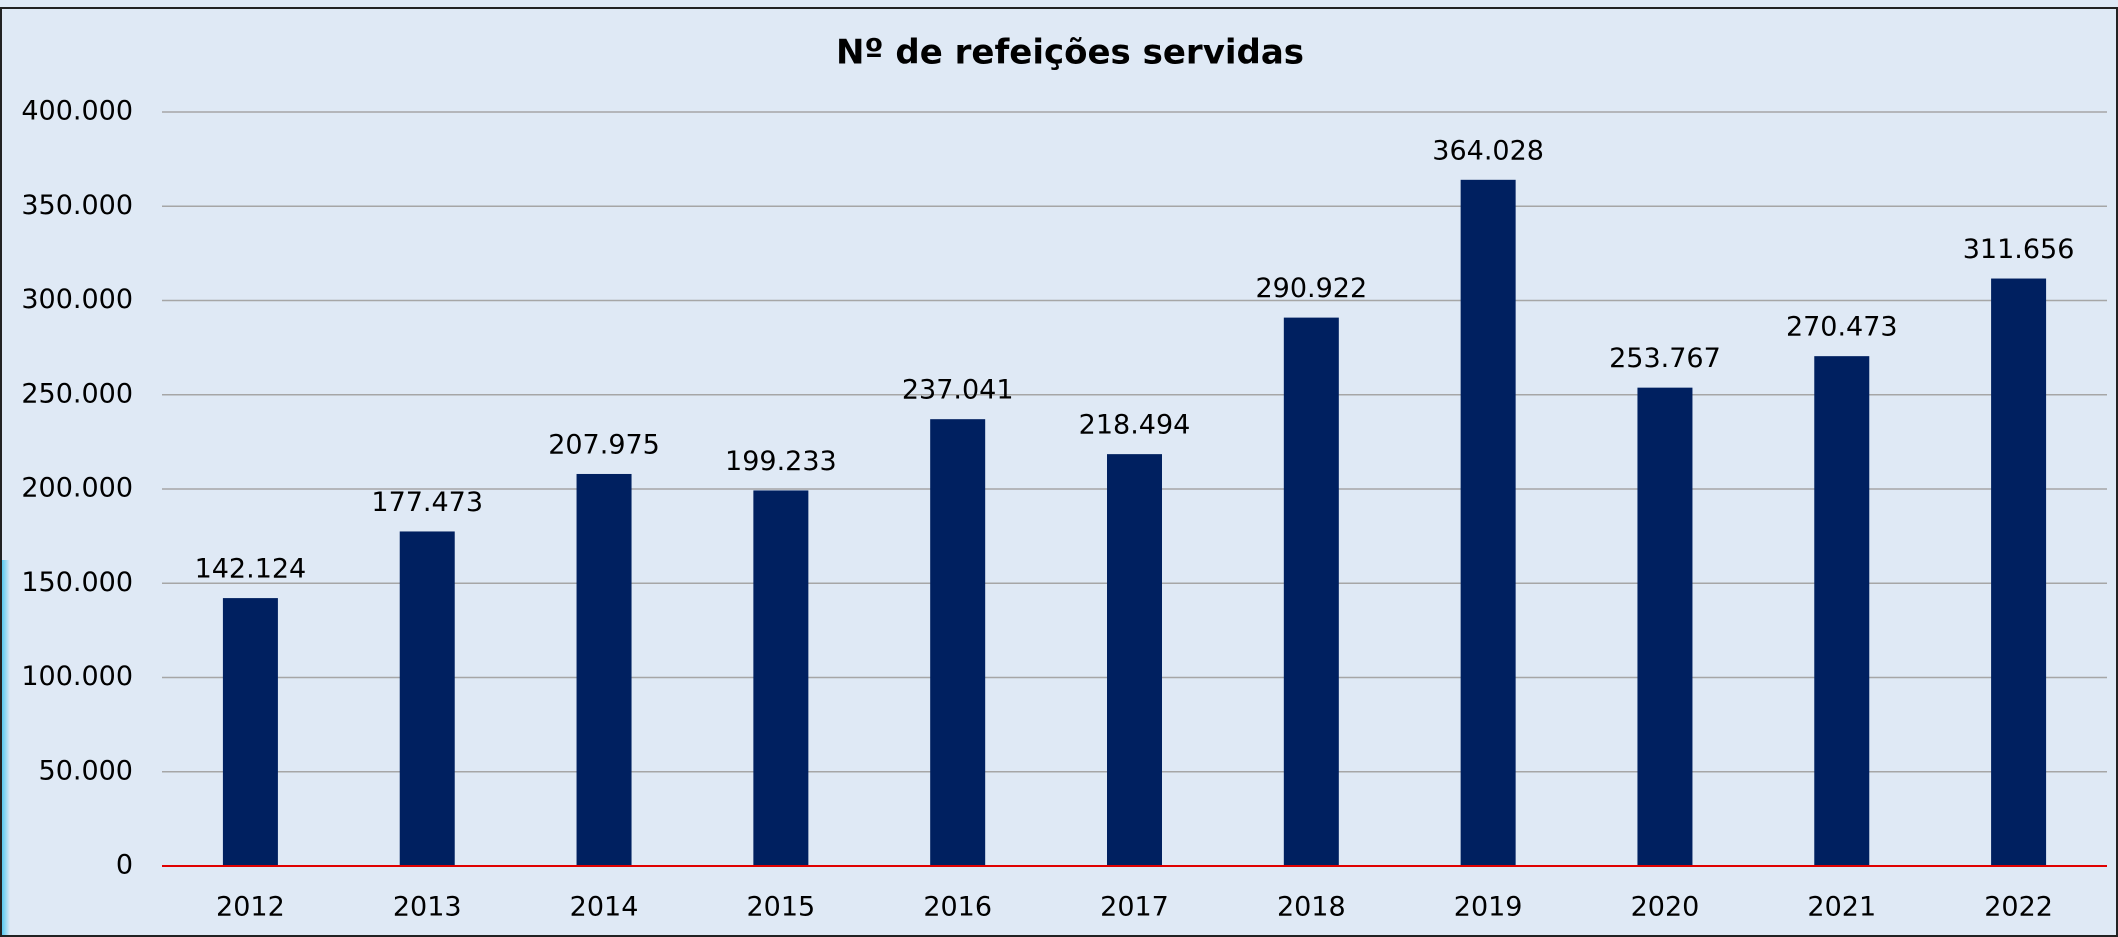 Image resolution: width=2118 pixels, height=937 pixels. I want to click on value-label: 207.975, so click(604, 444).